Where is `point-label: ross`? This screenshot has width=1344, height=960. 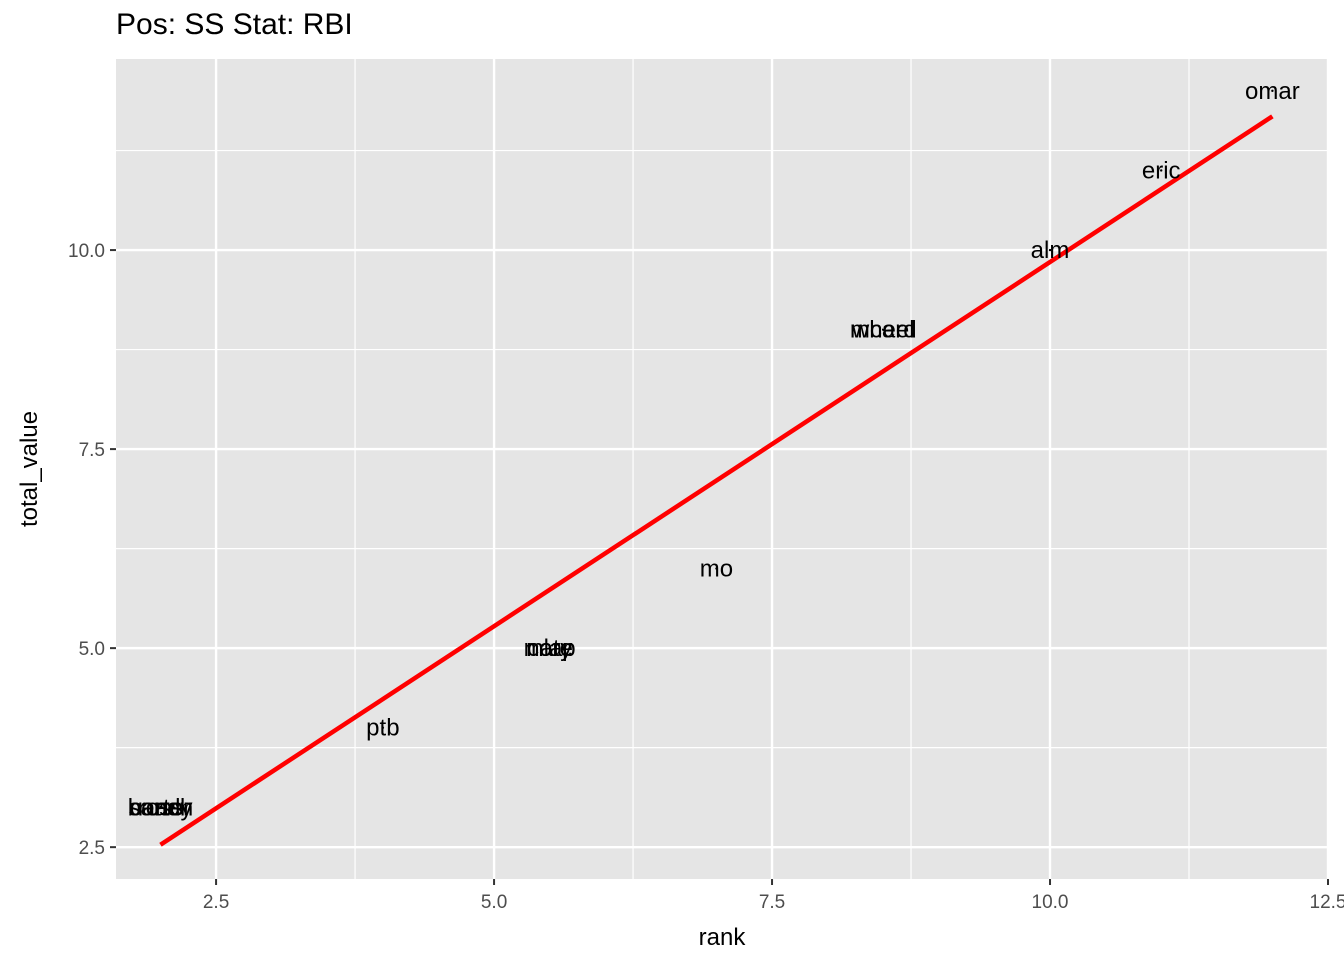
point-label: ross is located at coordinates (160, 807).